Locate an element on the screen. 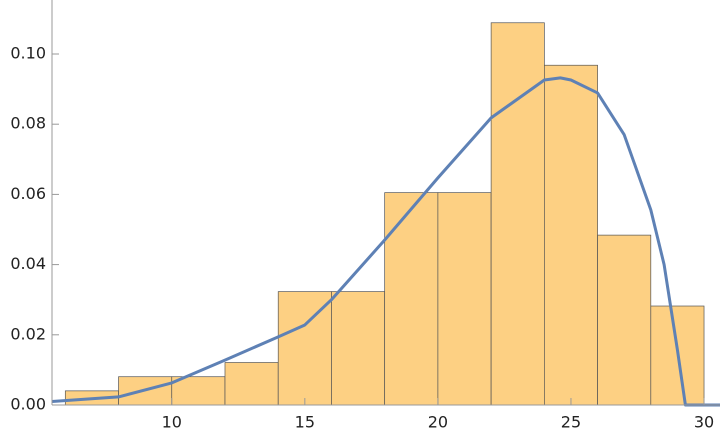 This screenshot has height=436, width=720. y-tick-label: 0.08 is located at coordinates (28, 123).